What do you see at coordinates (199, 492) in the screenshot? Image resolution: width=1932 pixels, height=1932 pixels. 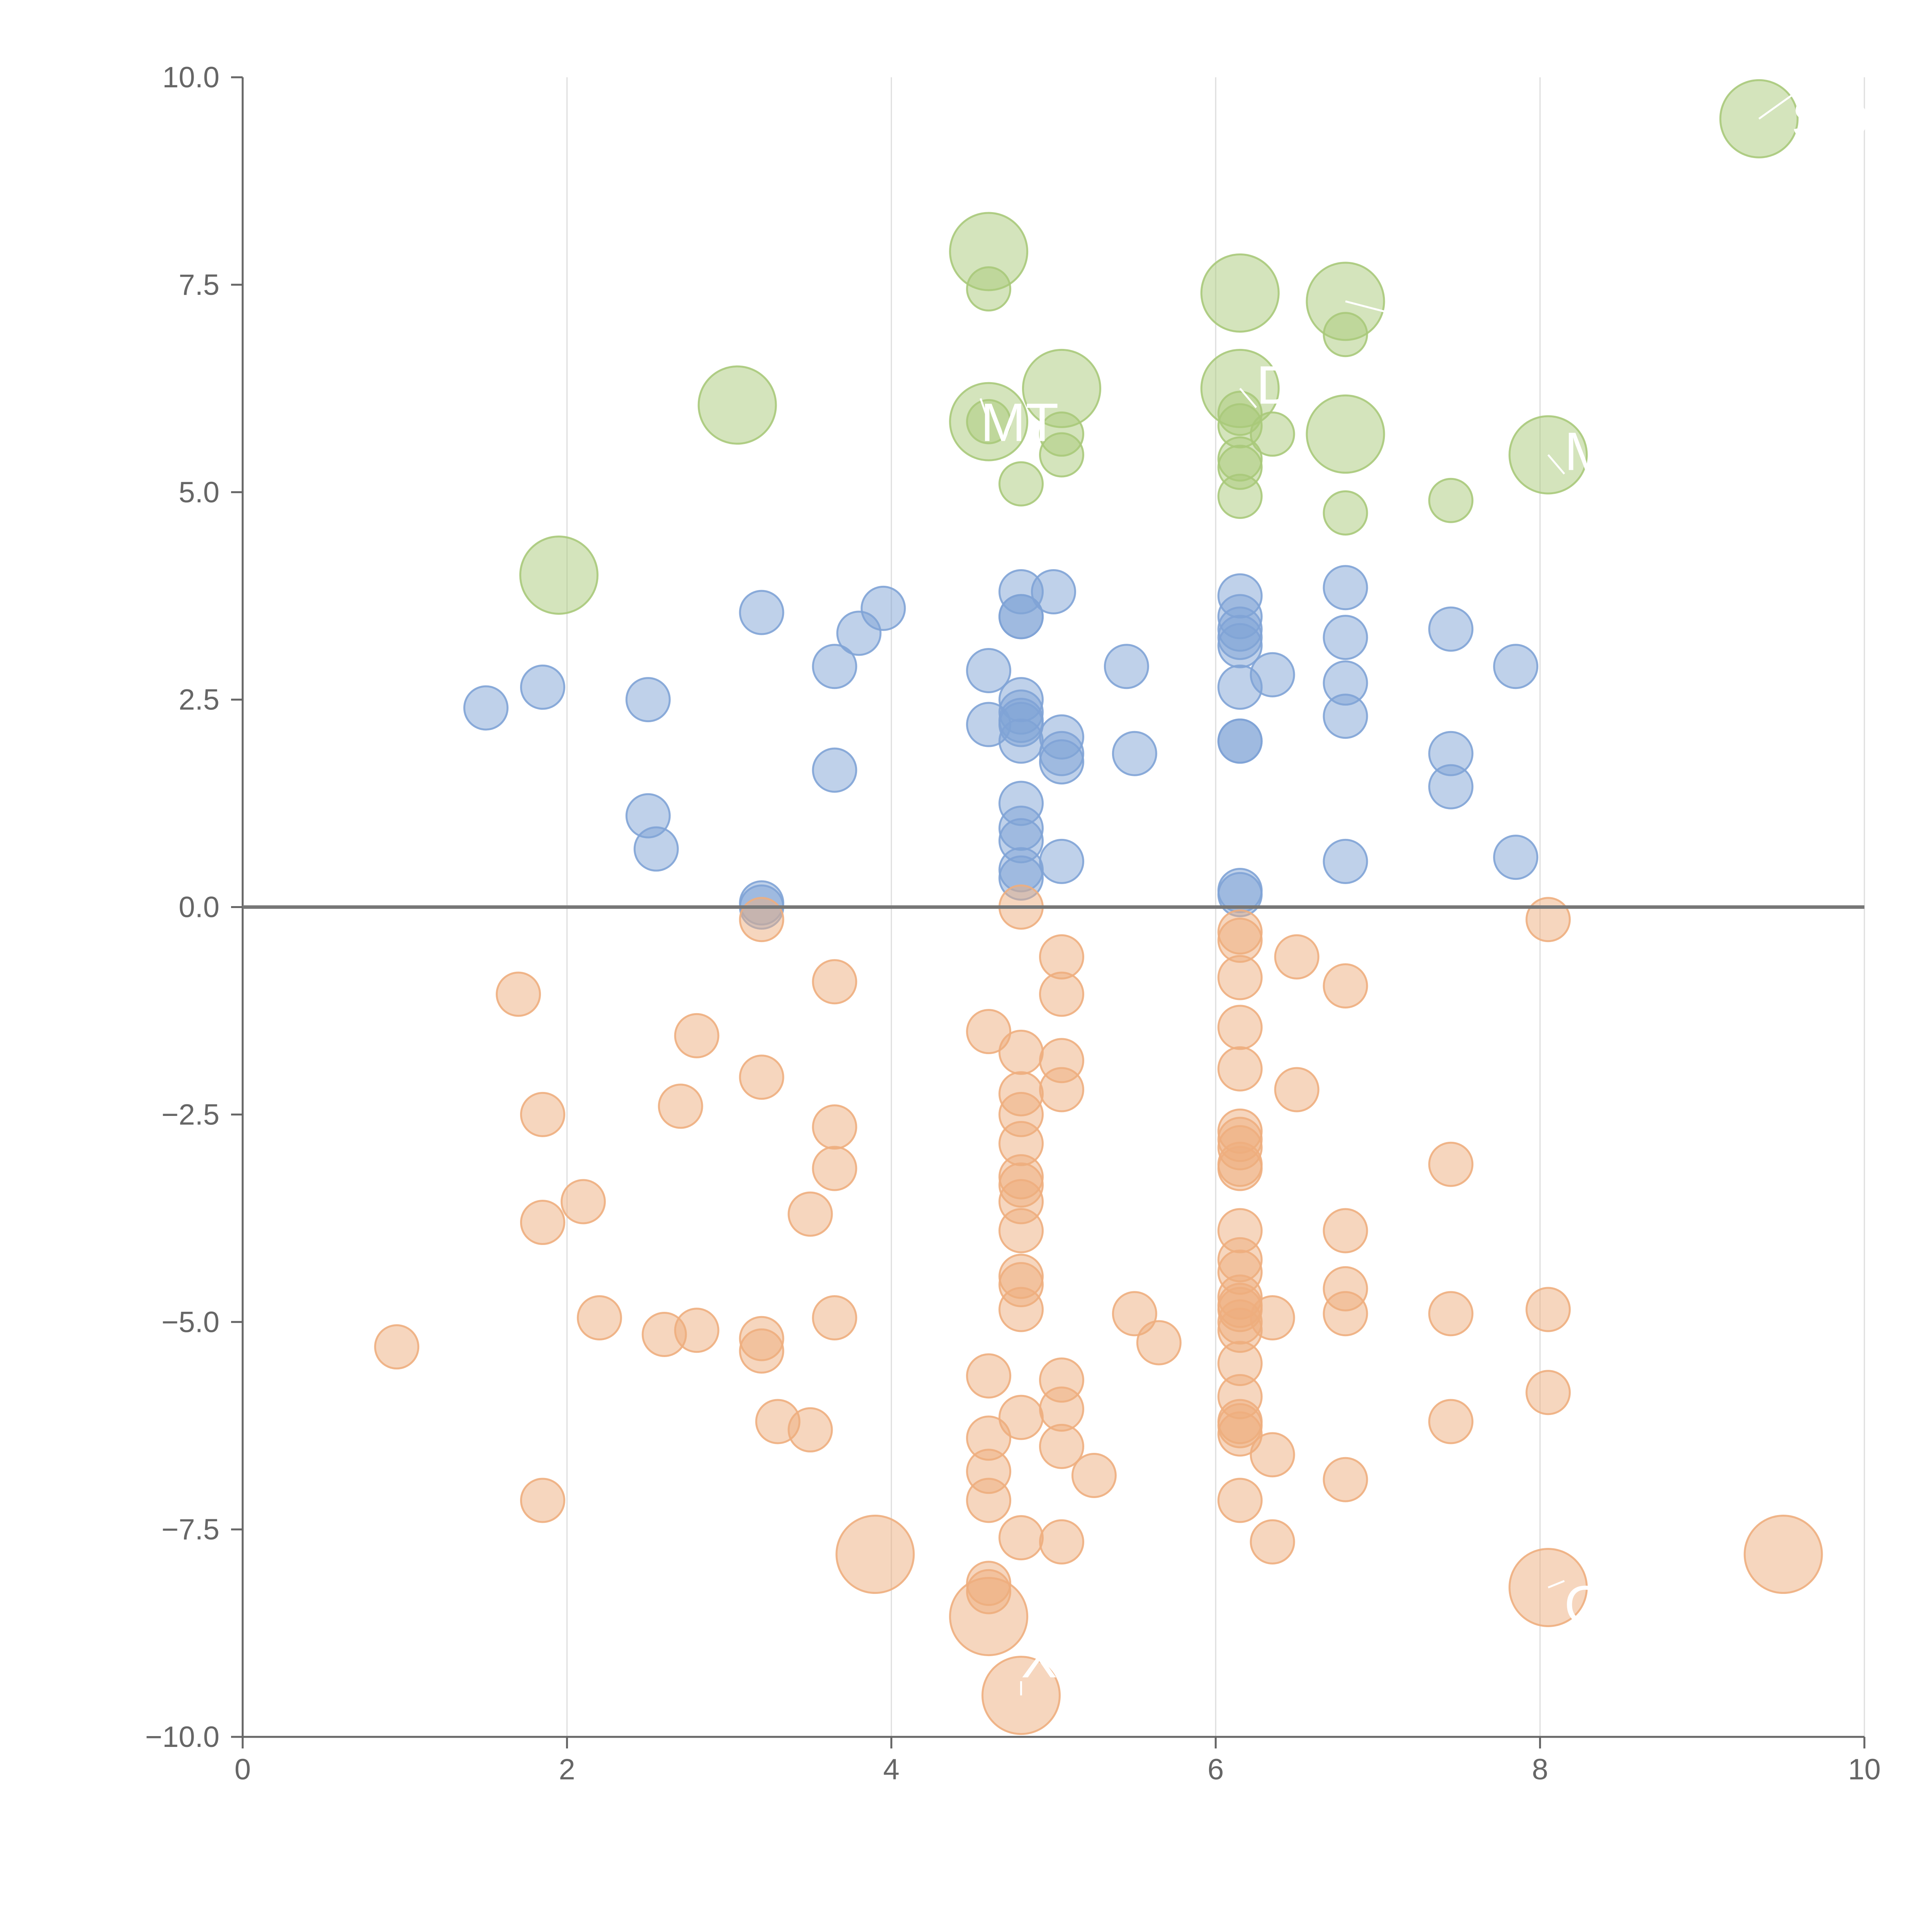 I see `y-tick-label: 5.0` at bounding box center [199, 492].